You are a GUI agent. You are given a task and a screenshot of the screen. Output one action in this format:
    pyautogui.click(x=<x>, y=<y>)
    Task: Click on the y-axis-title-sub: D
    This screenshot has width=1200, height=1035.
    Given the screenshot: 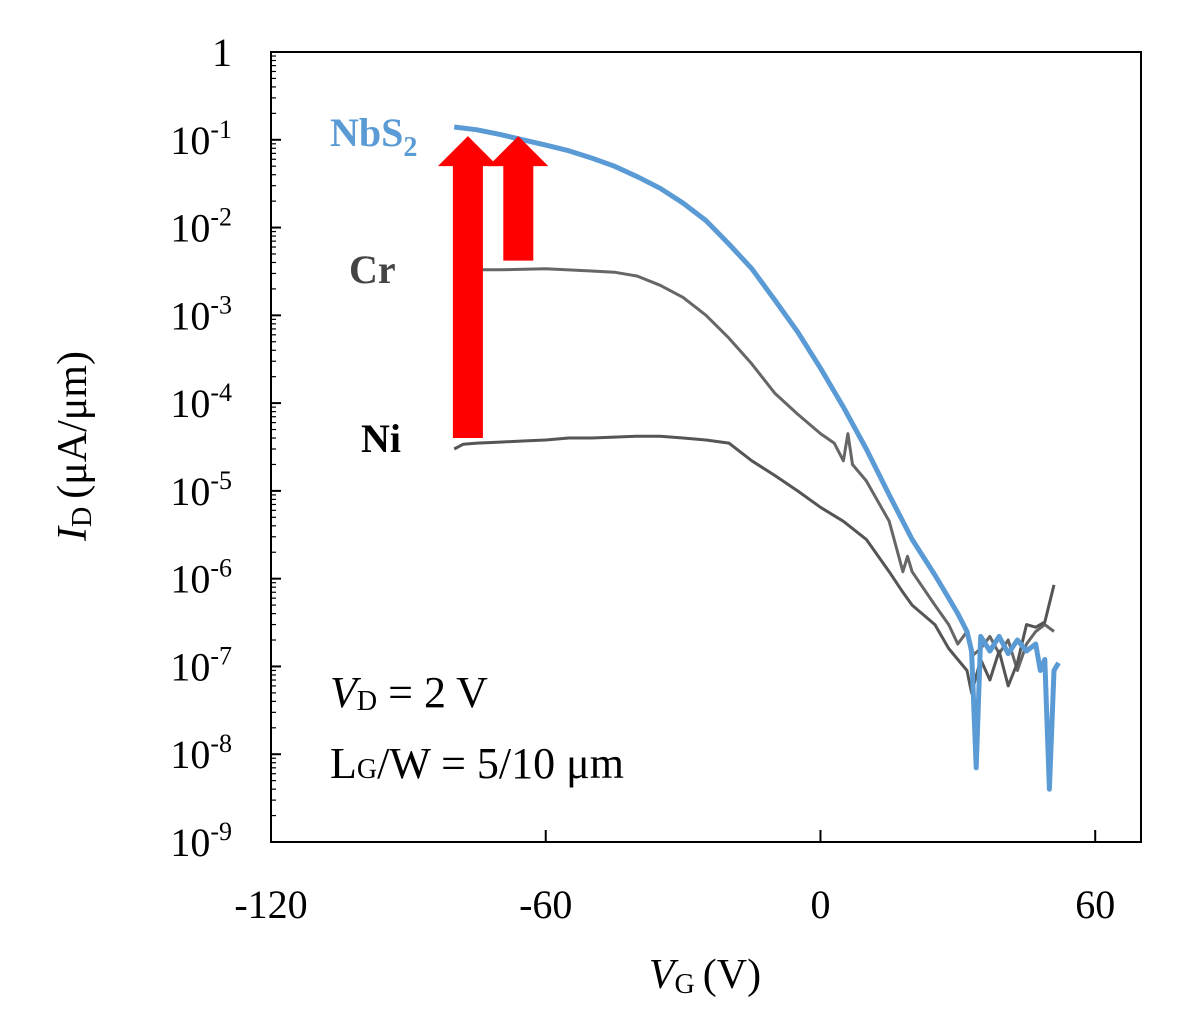 What is the action you would take?
    pyautogui.click(x=82, y=517)
    